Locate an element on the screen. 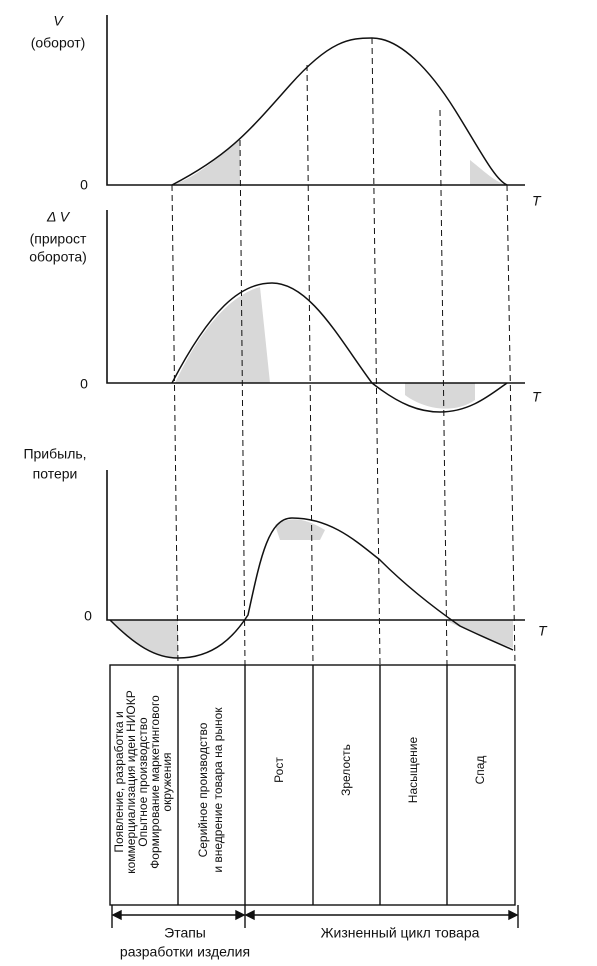 This screenshot has height=966, width=597. curve-sales is located at coordinates (339, 111).